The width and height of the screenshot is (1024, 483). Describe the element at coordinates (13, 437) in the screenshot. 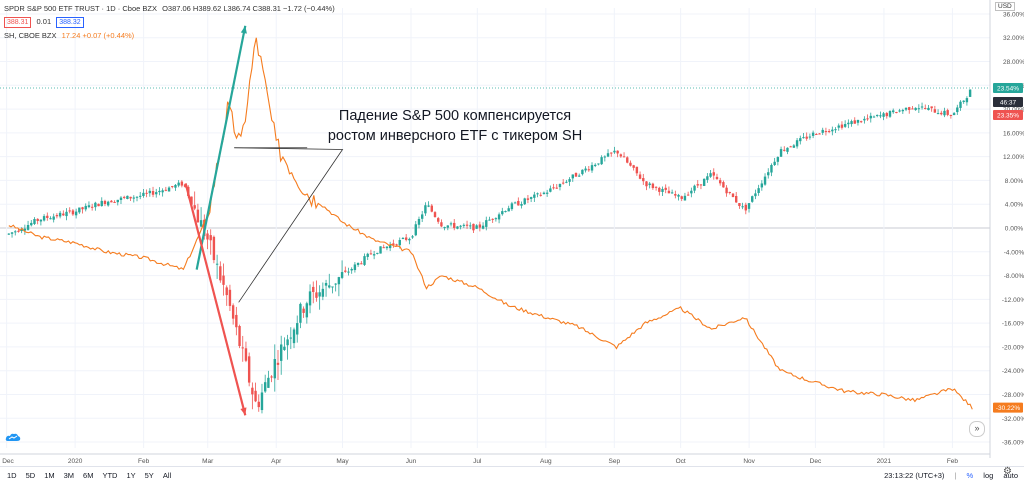

I see `tradingview-logo-icon` at that location.